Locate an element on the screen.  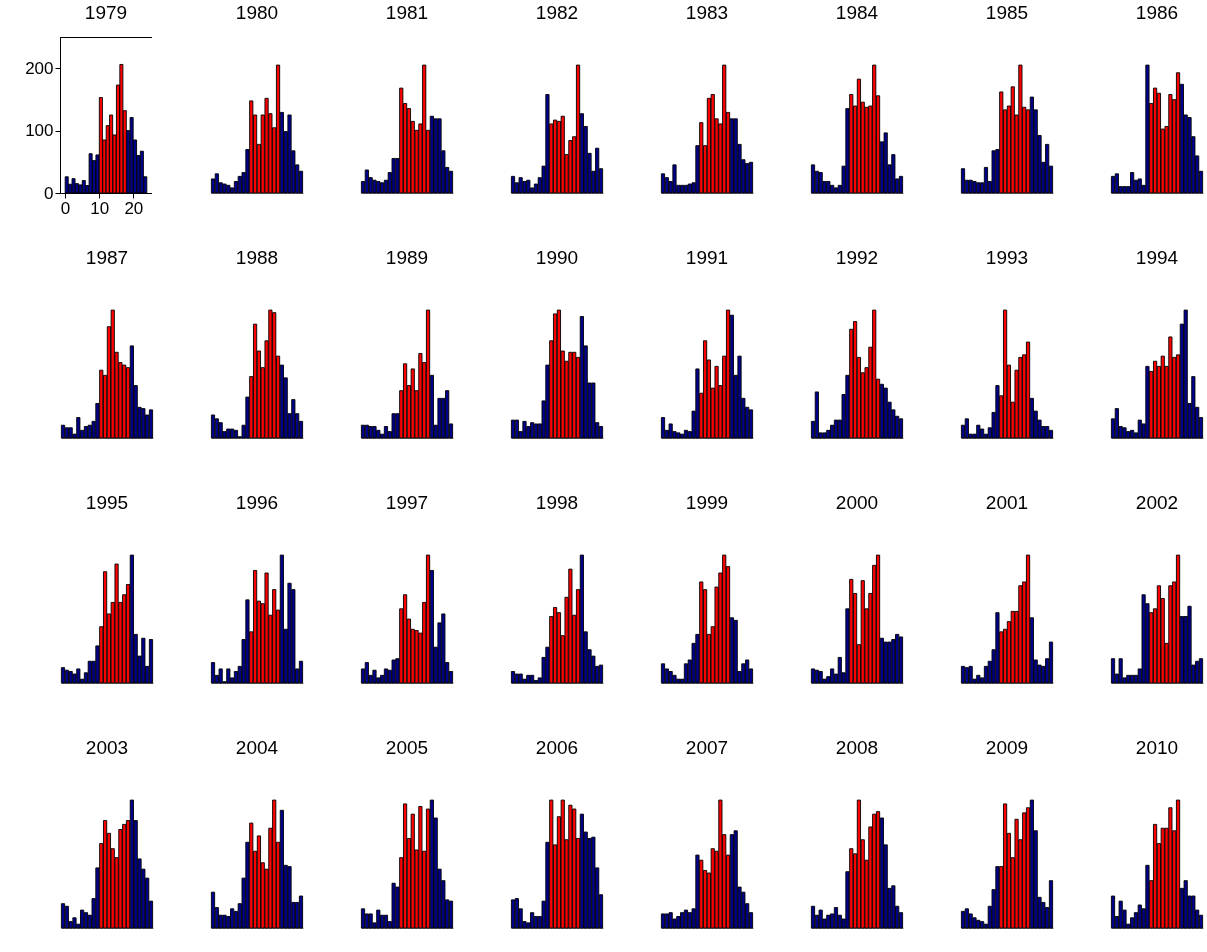
chart-title: 2008 is located at coordinates (857, 747).